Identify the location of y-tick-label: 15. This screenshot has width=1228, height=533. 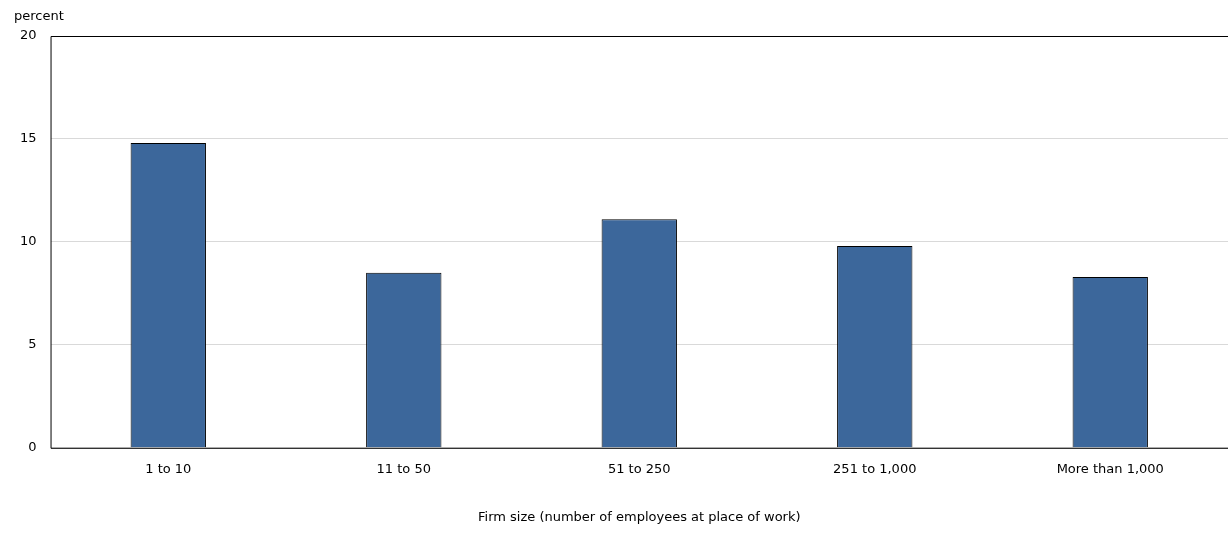
(28, 138).